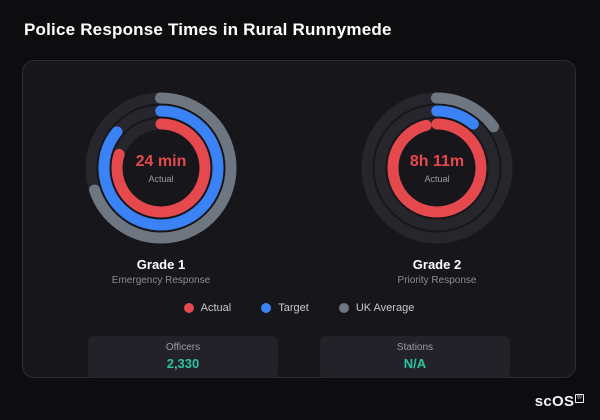 This screenshot has width=600, height=420. What do you see at coordinates (208, 29) in the screenshot?
I see `page-title: Police Response Times in Rural Runnymede` at bounding box center [208, 29].